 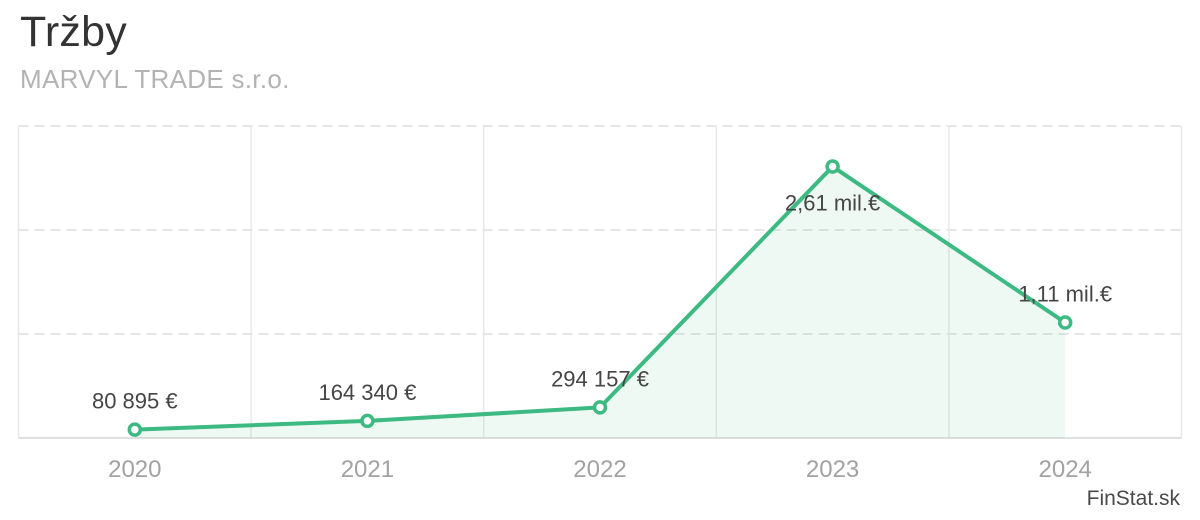 What do you see at coordinates (135, 401) in the screenshot?
I see `chart-point-label: 80 895 €` at bounding box center [135, 401].